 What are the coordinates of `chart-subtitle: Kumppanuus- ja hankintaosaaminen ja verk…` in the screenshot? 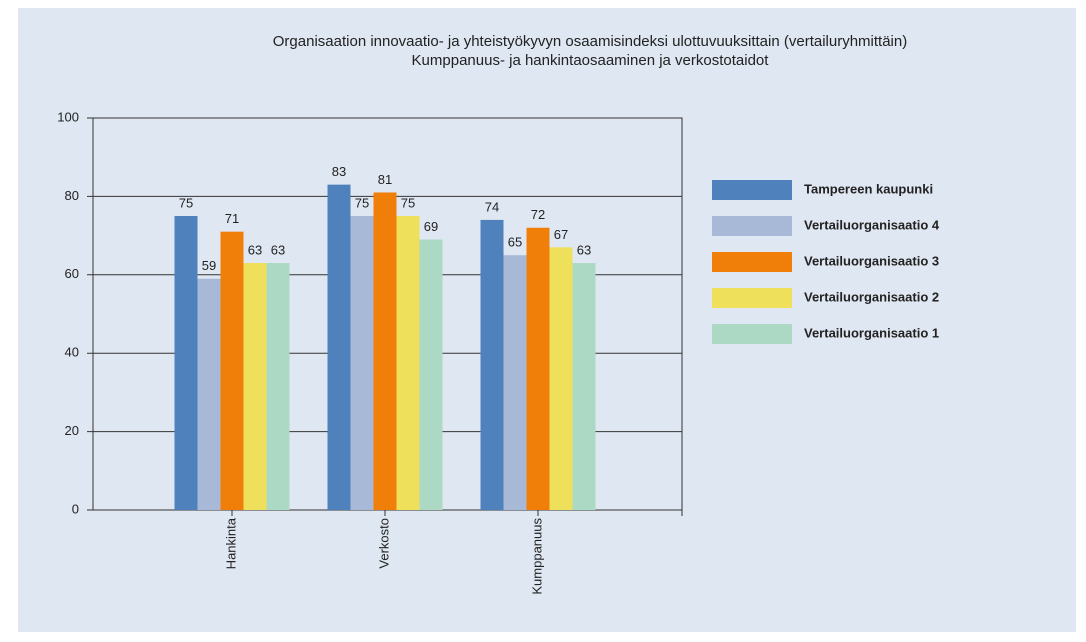 It's located at (591, 60).